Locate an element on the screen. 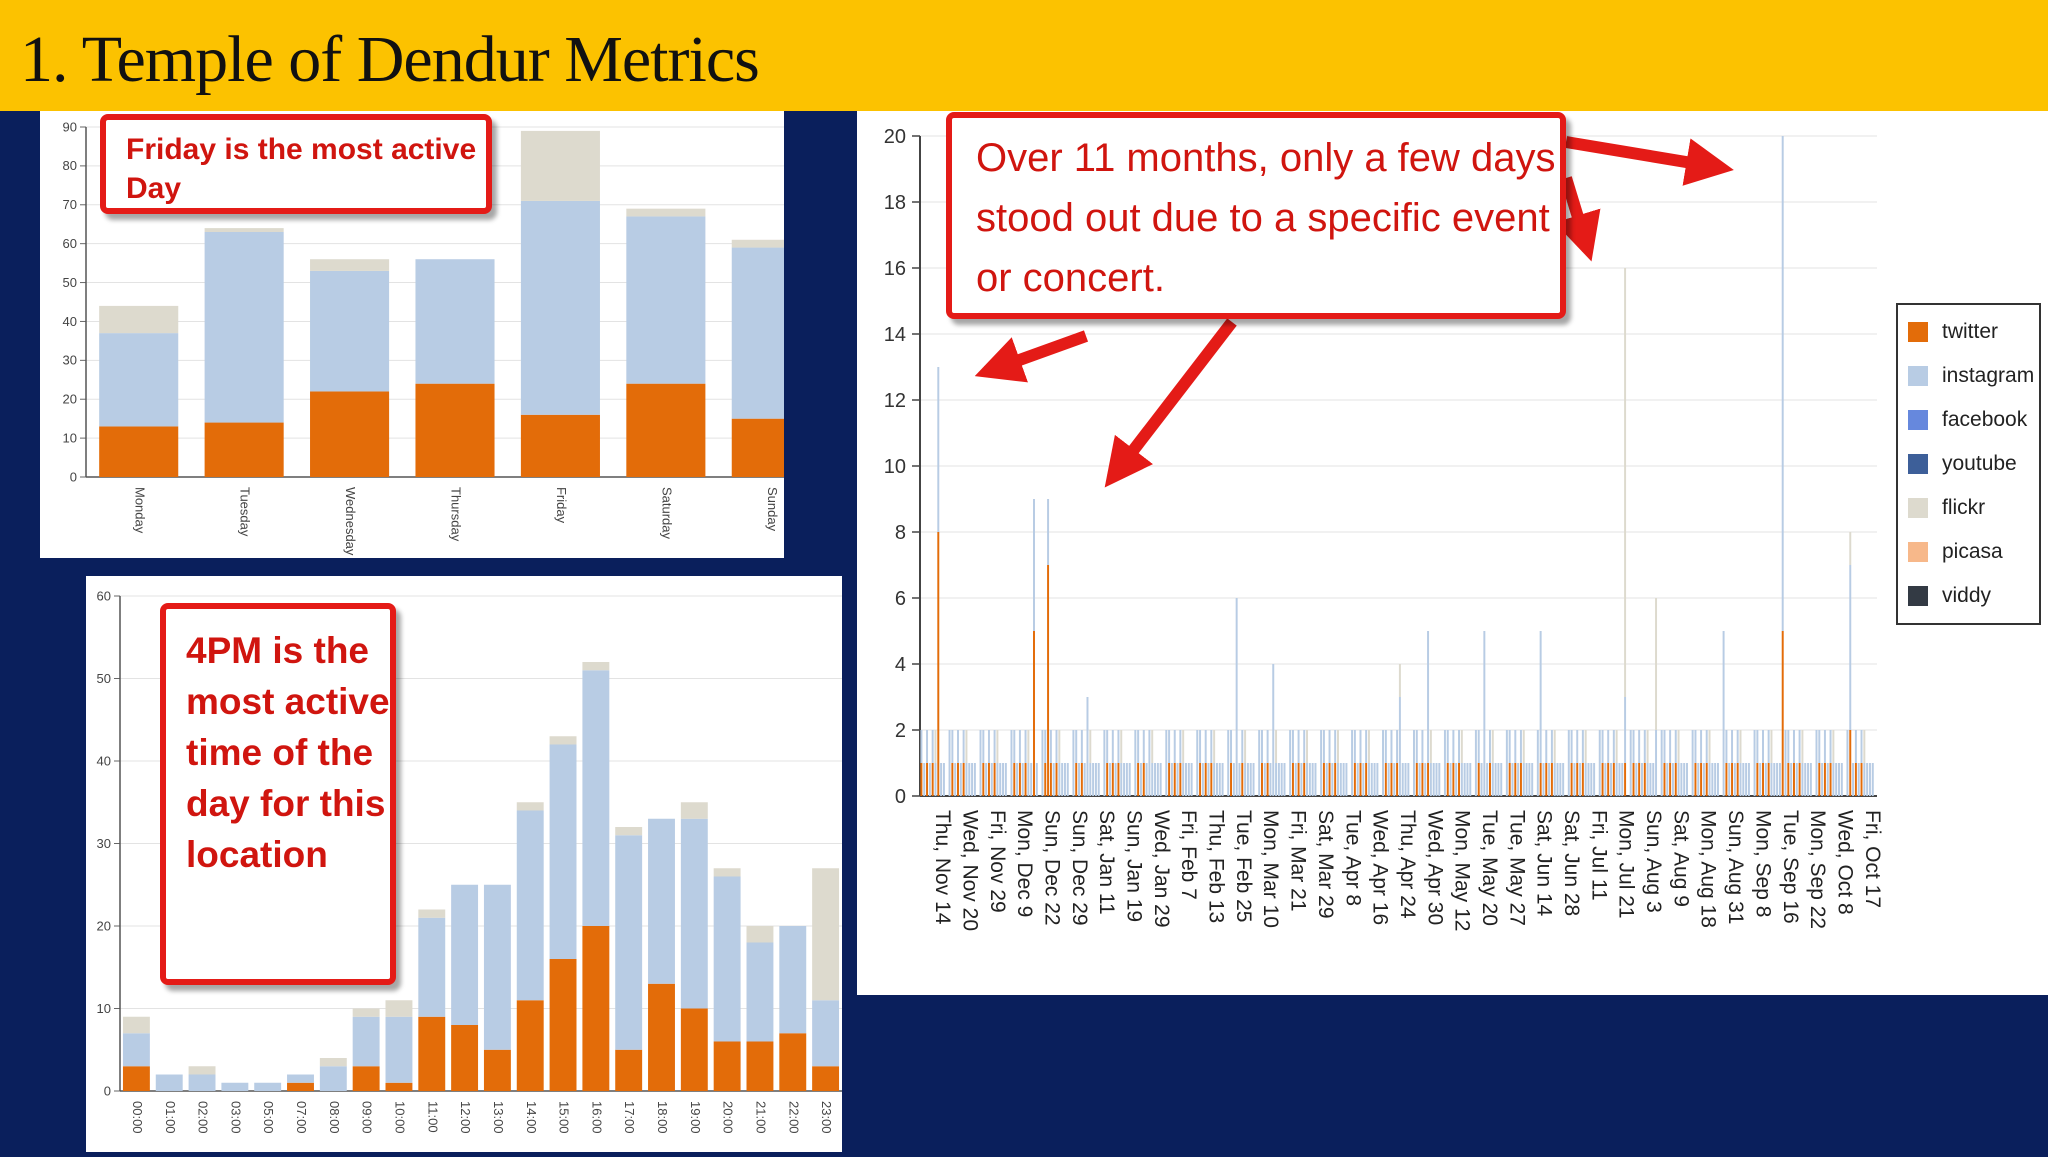  y-tick-label: 10 is located at coordinates (895, 467).